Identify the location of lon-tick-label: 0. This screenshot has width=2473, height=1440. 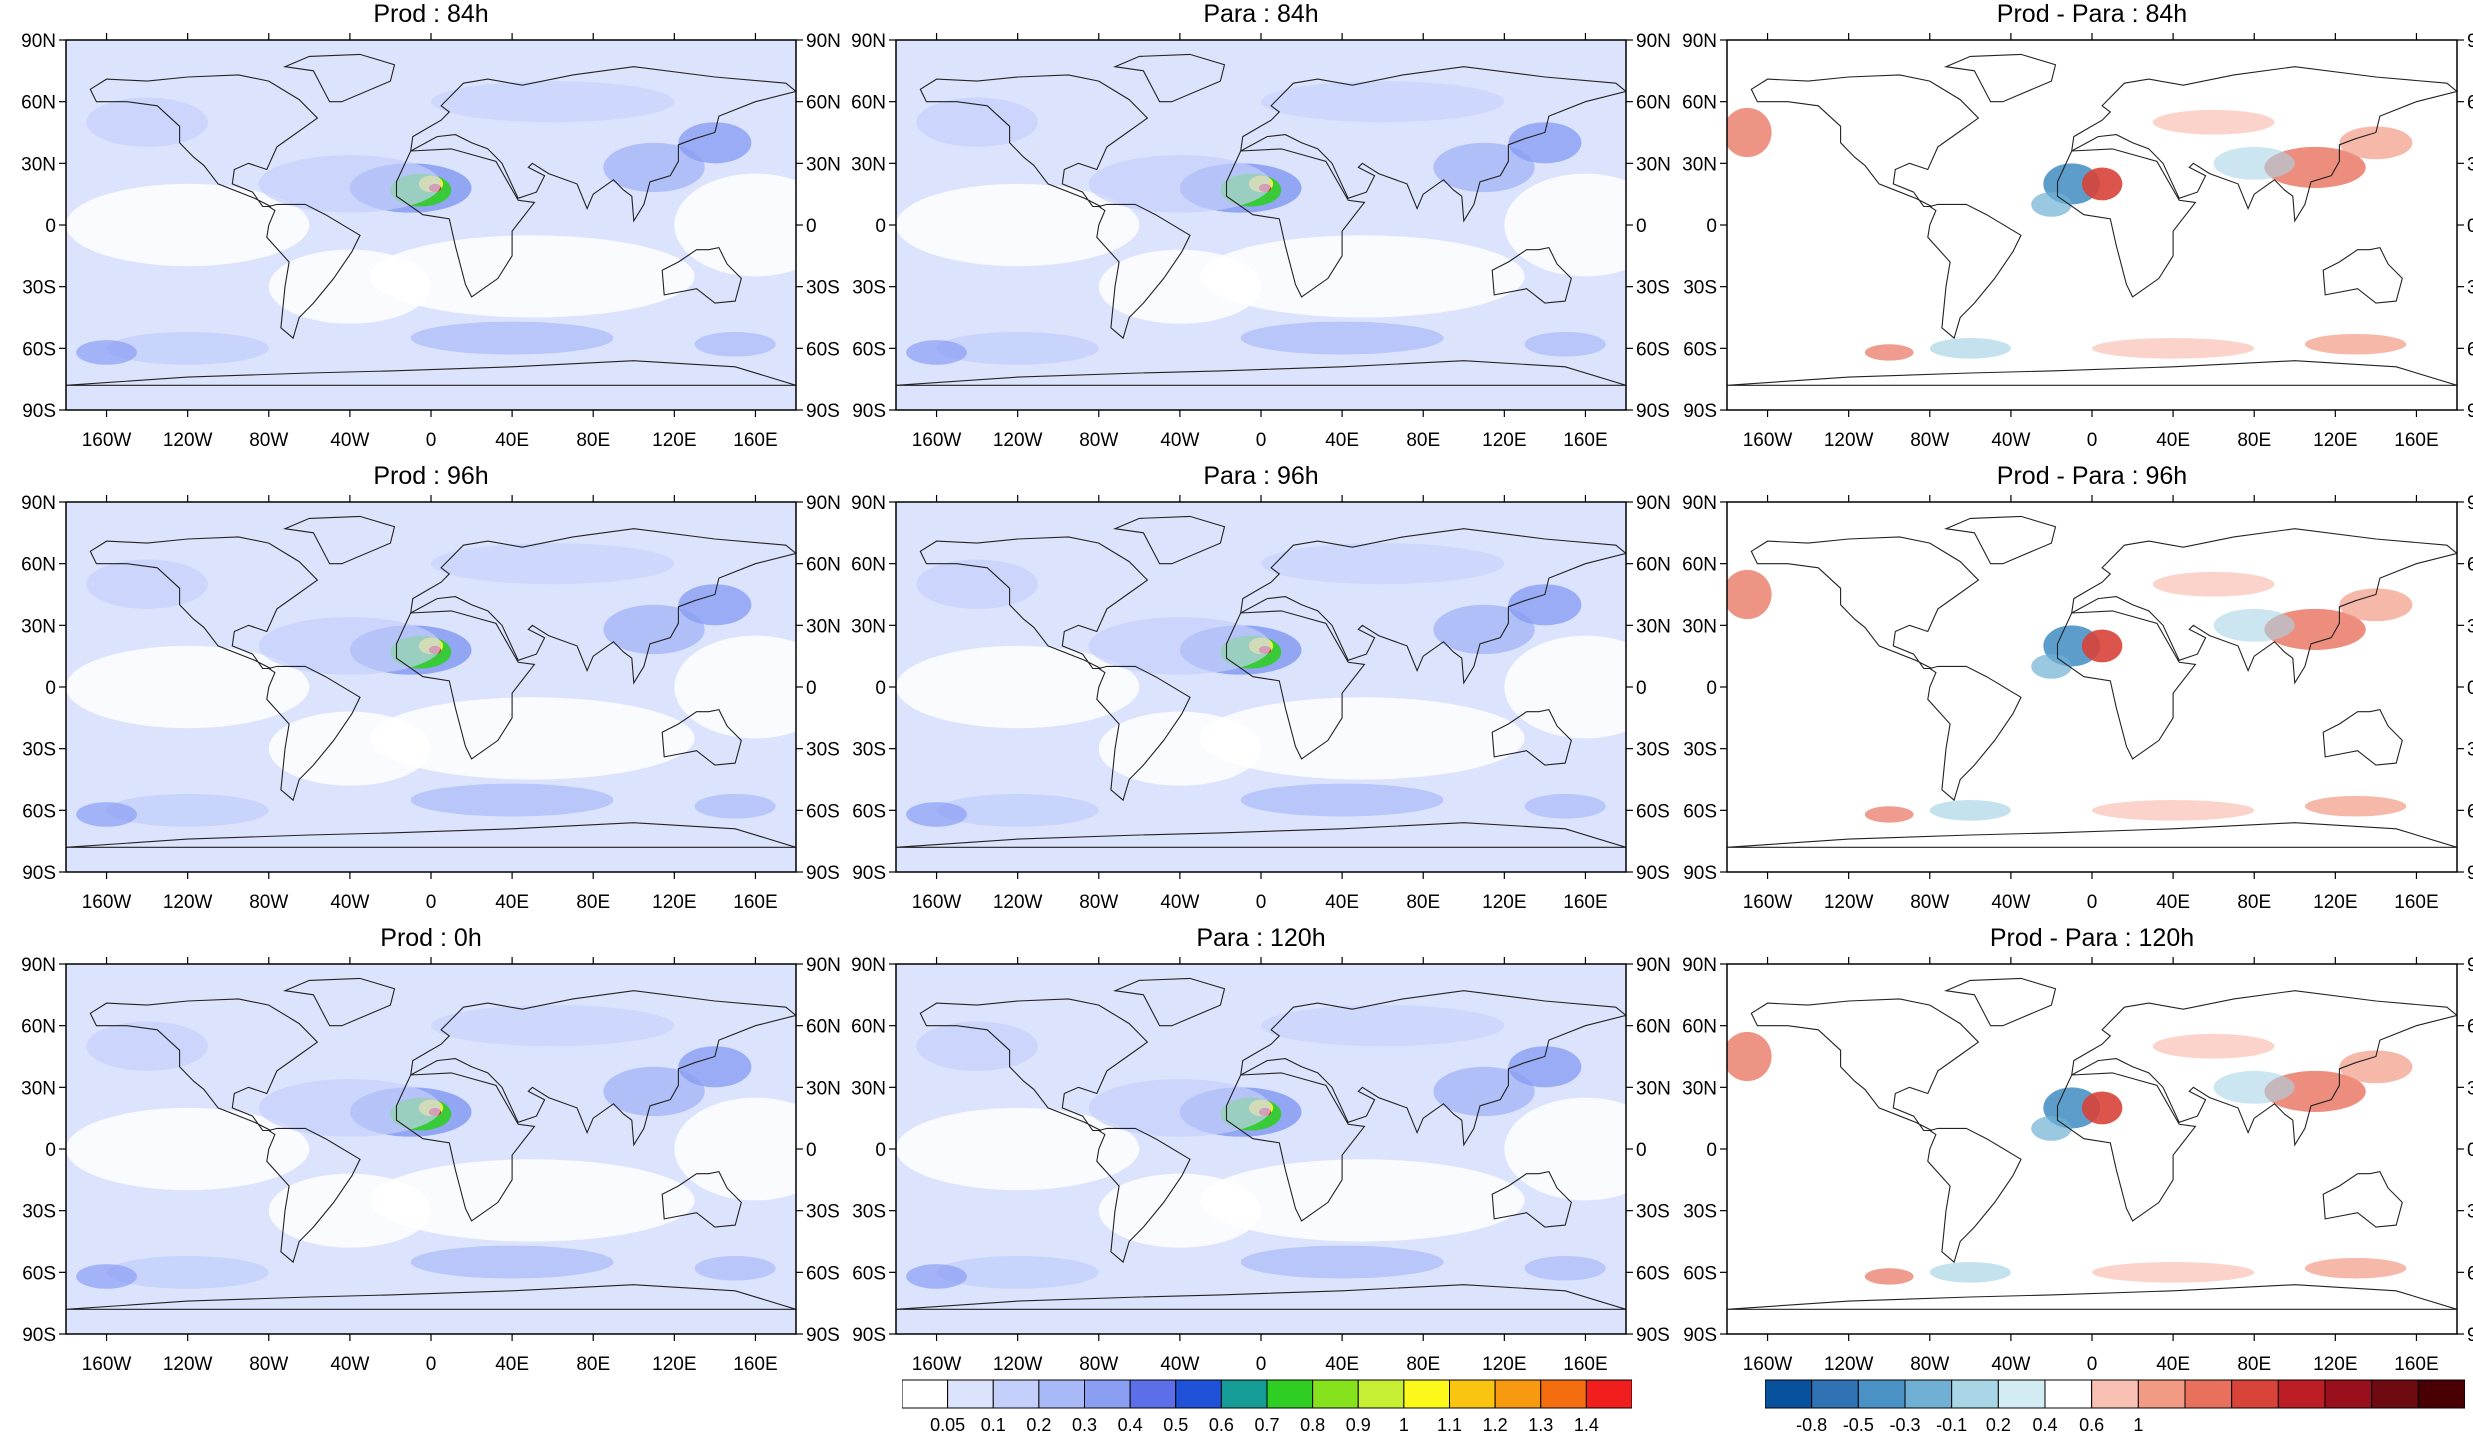
(431, 1364).